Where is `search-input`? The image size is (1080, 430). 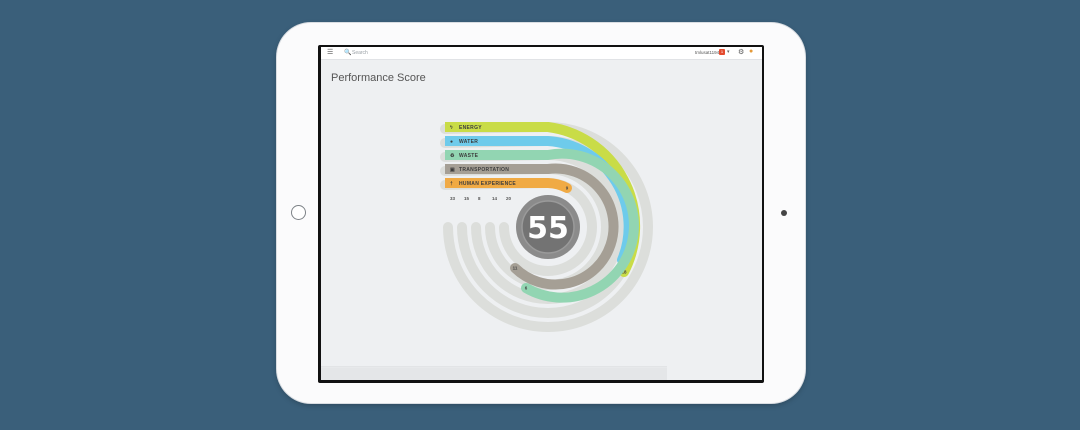 search-input is located at coordinates (412, 53).